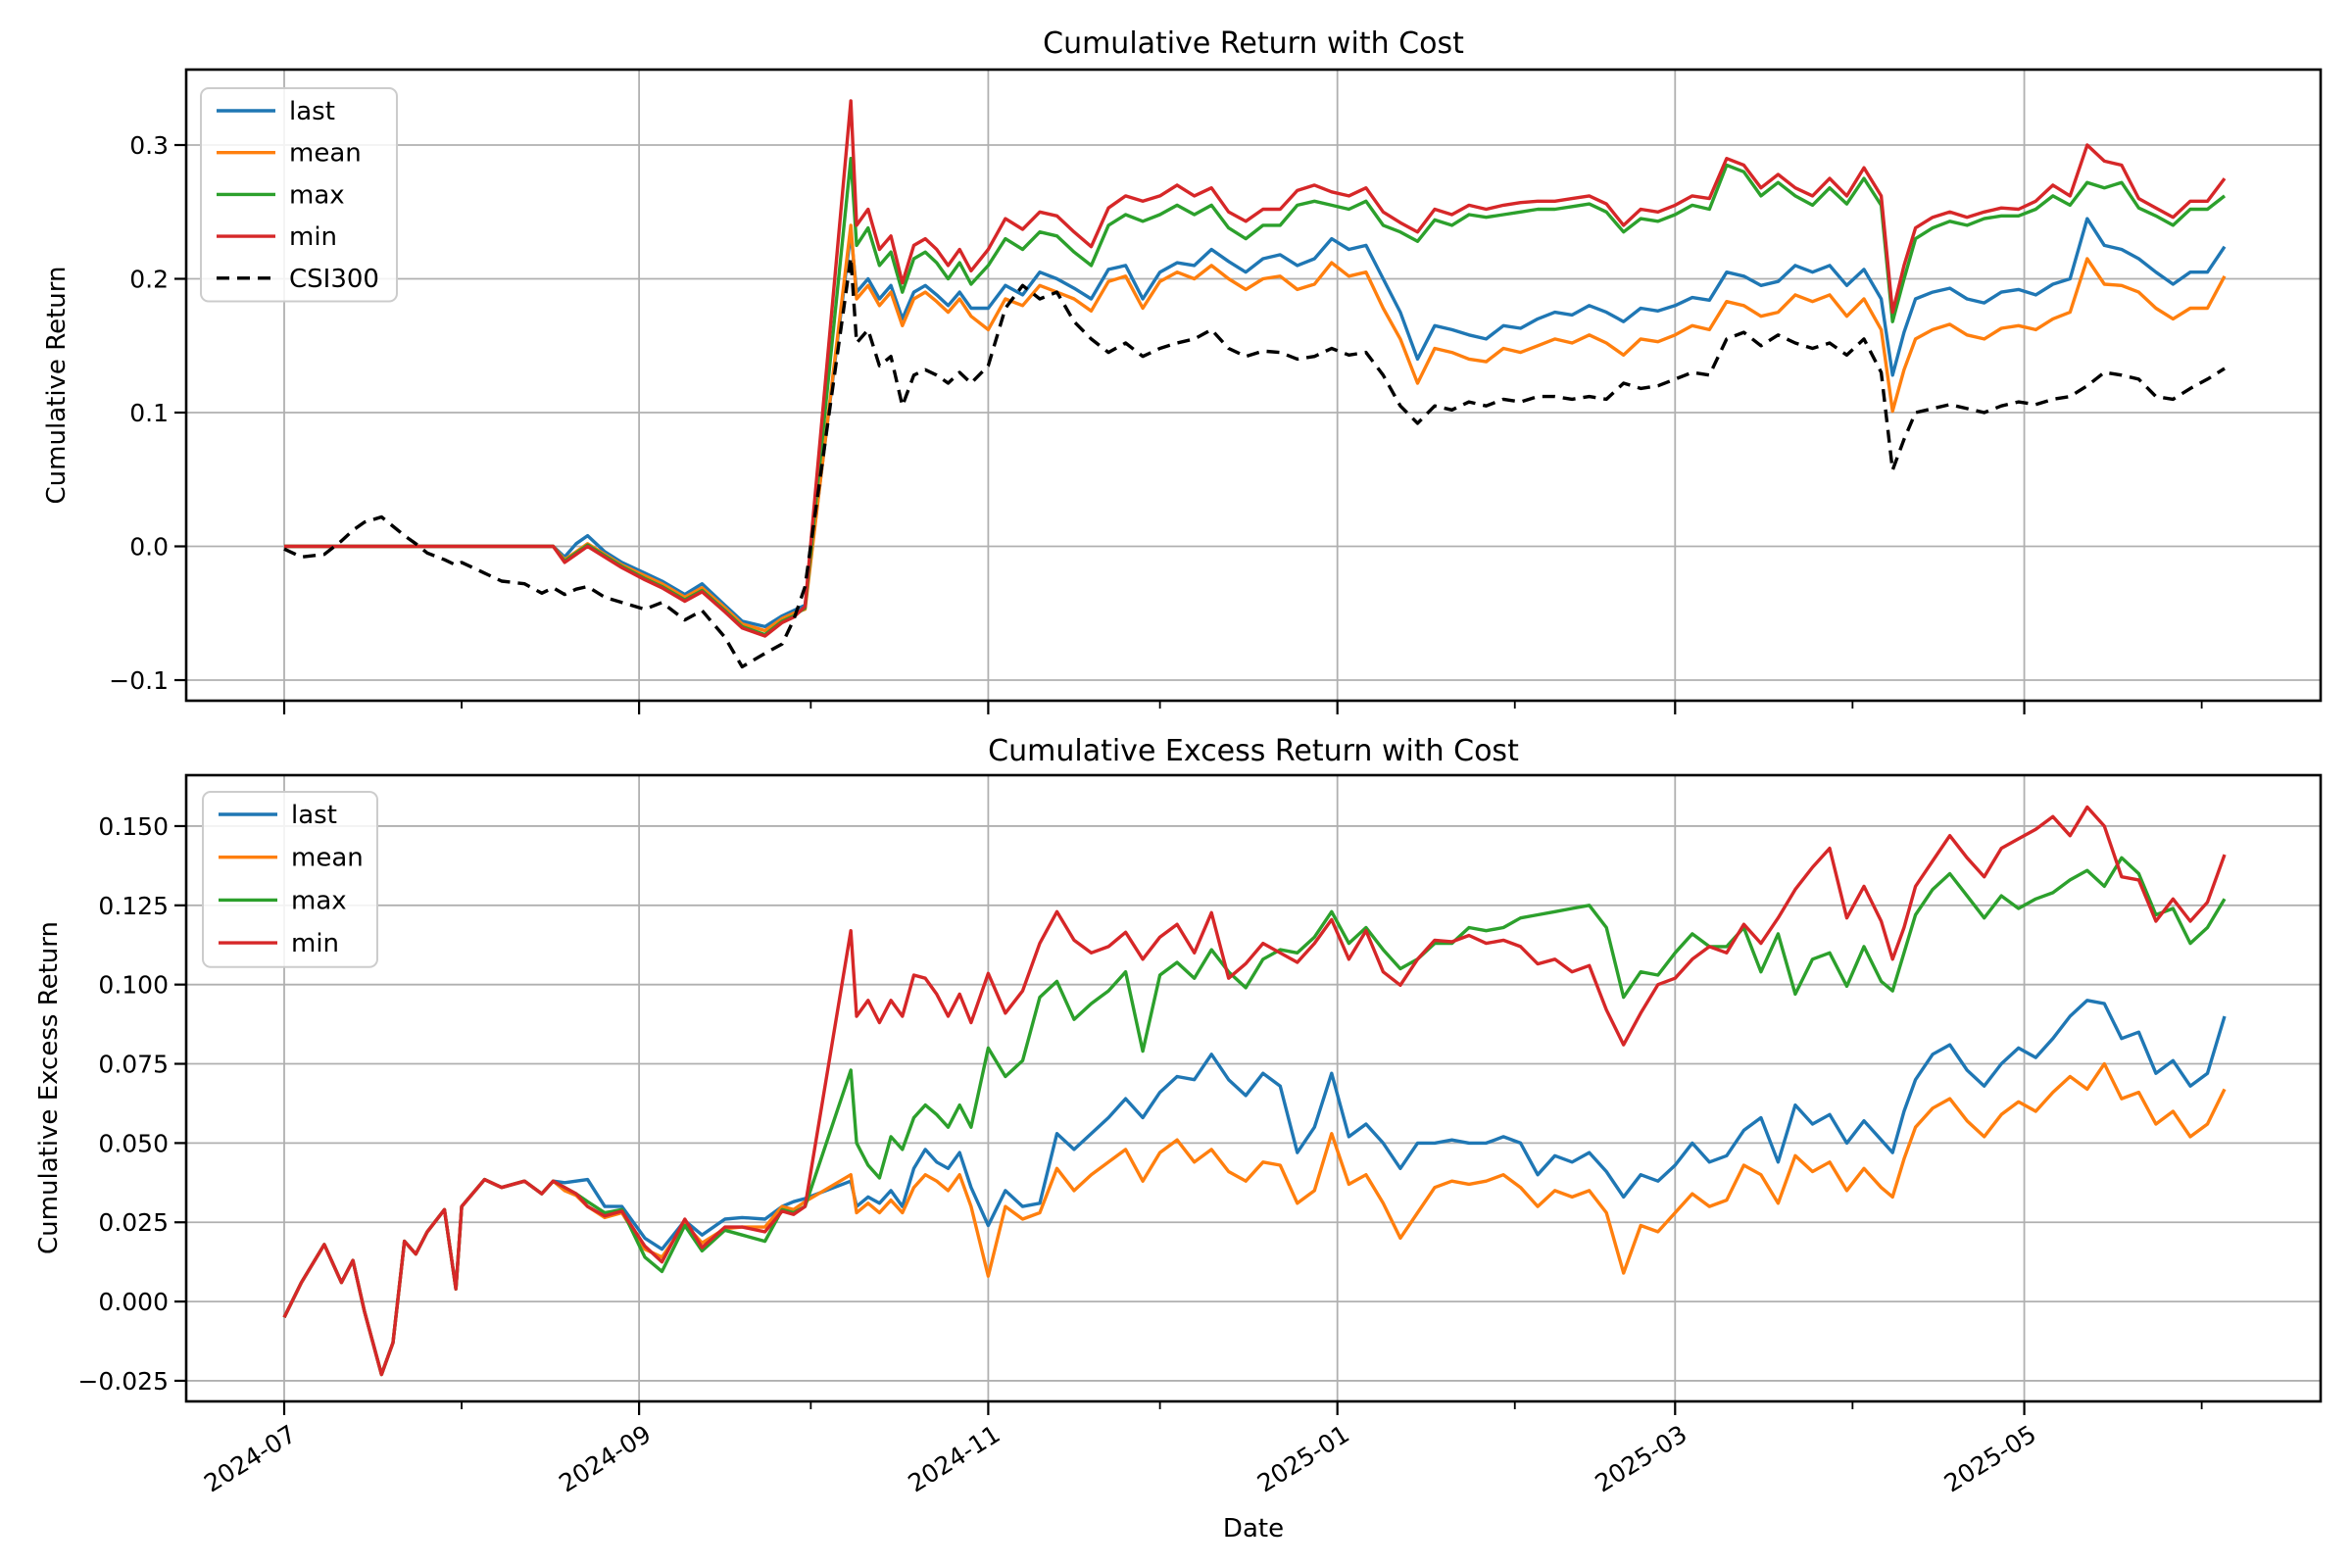  I want to click on y-tick-label: 0.150, so click(133, 826).